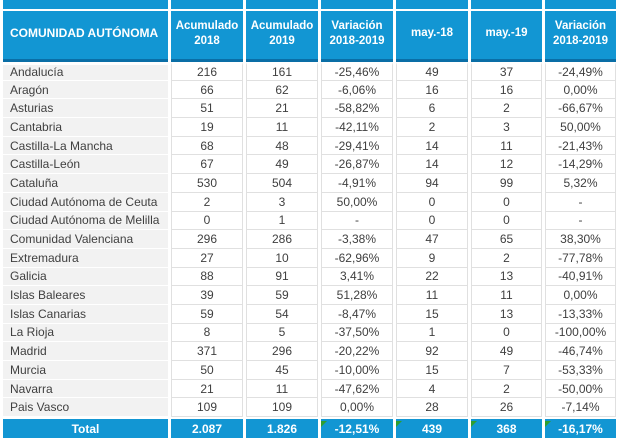 This screenshot has width=619, height=440. Describe the element at coordinates (282, 258) in the screenshot. I see `value-cell: 10` at that location.